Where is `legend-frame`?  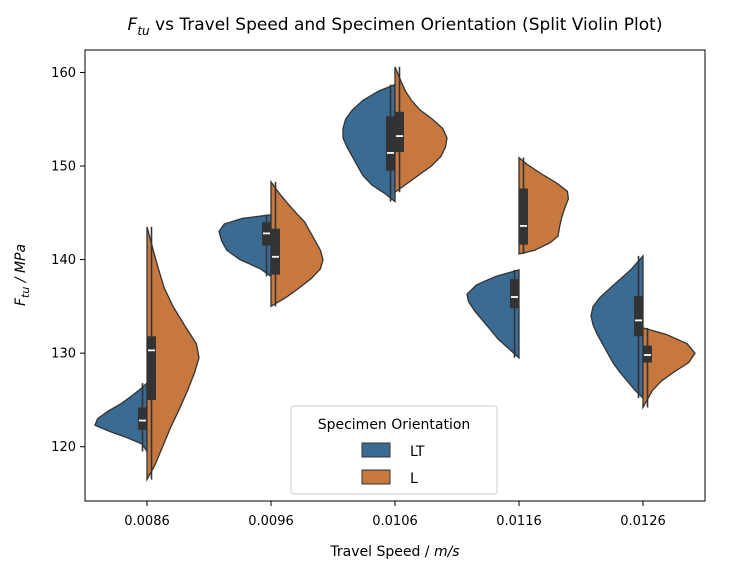 legend-frame is located at coordinates (394, 450).